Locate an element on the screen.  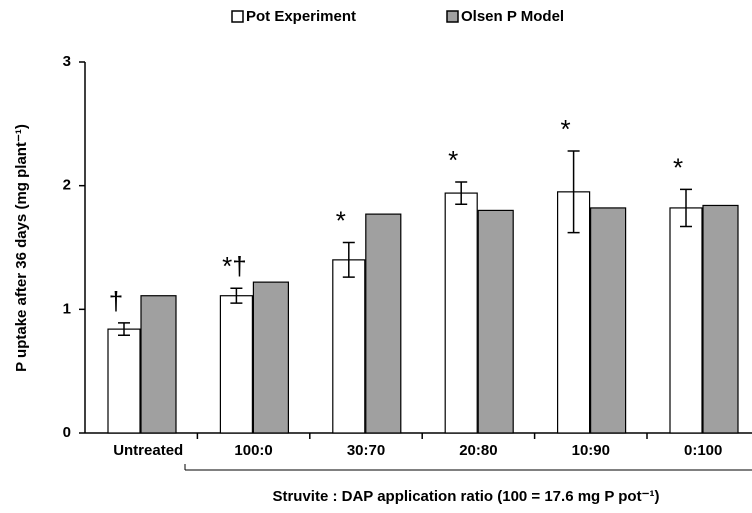
x-tick-label: Untreated is located at coordinates (148, 450).